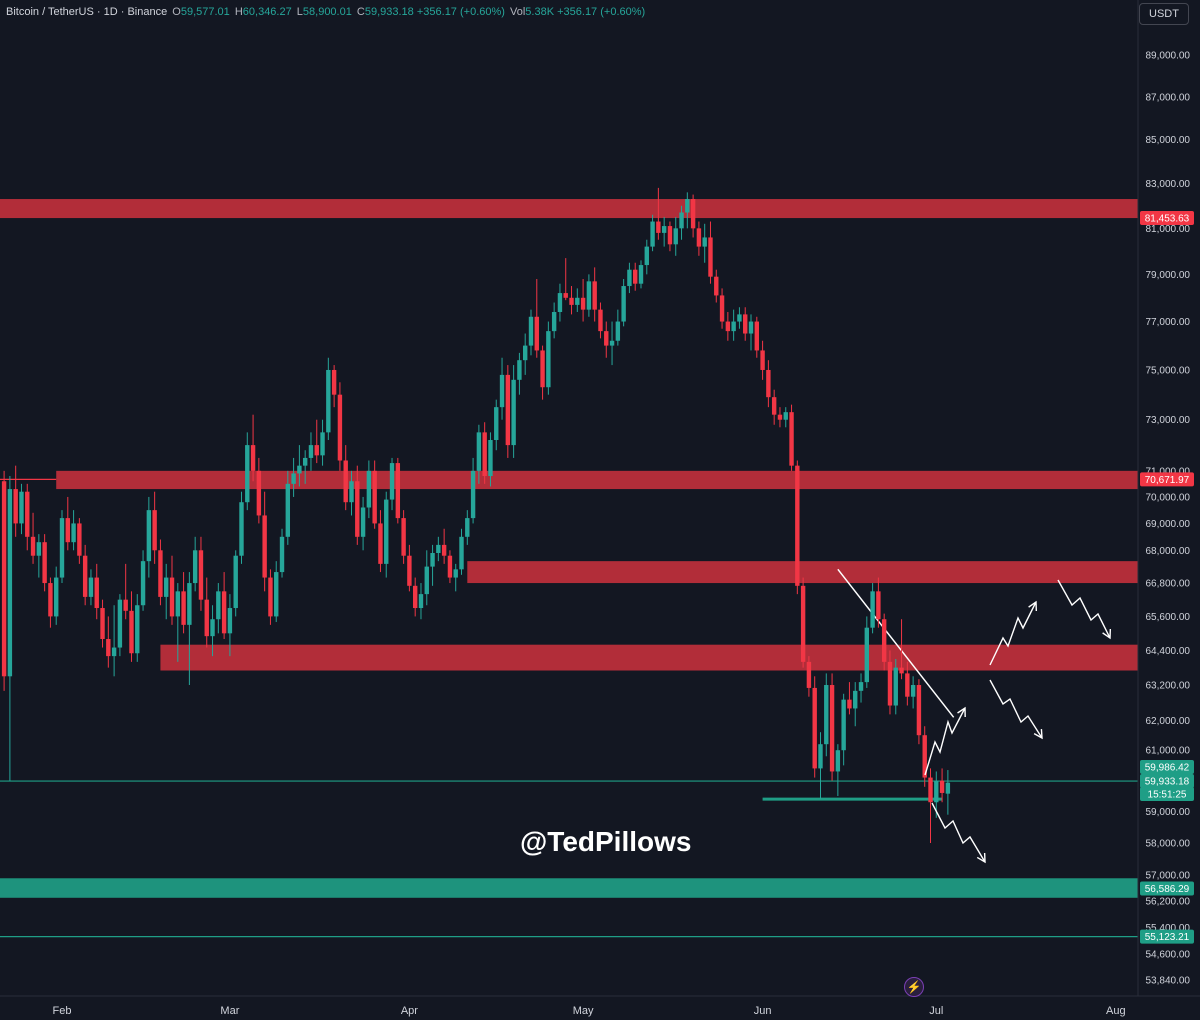 This screenshot has width=1200, height=1020. What do you see at coordinates (914, 987) in the screenshot?
I see `lightning-icon: ⚡` at bounding box center [914, 987].